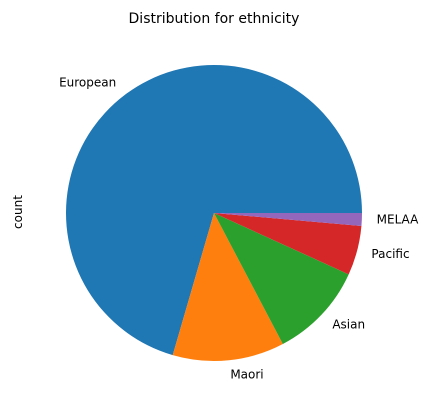  I want to click on pie-label-european: European, so click(87, 82).